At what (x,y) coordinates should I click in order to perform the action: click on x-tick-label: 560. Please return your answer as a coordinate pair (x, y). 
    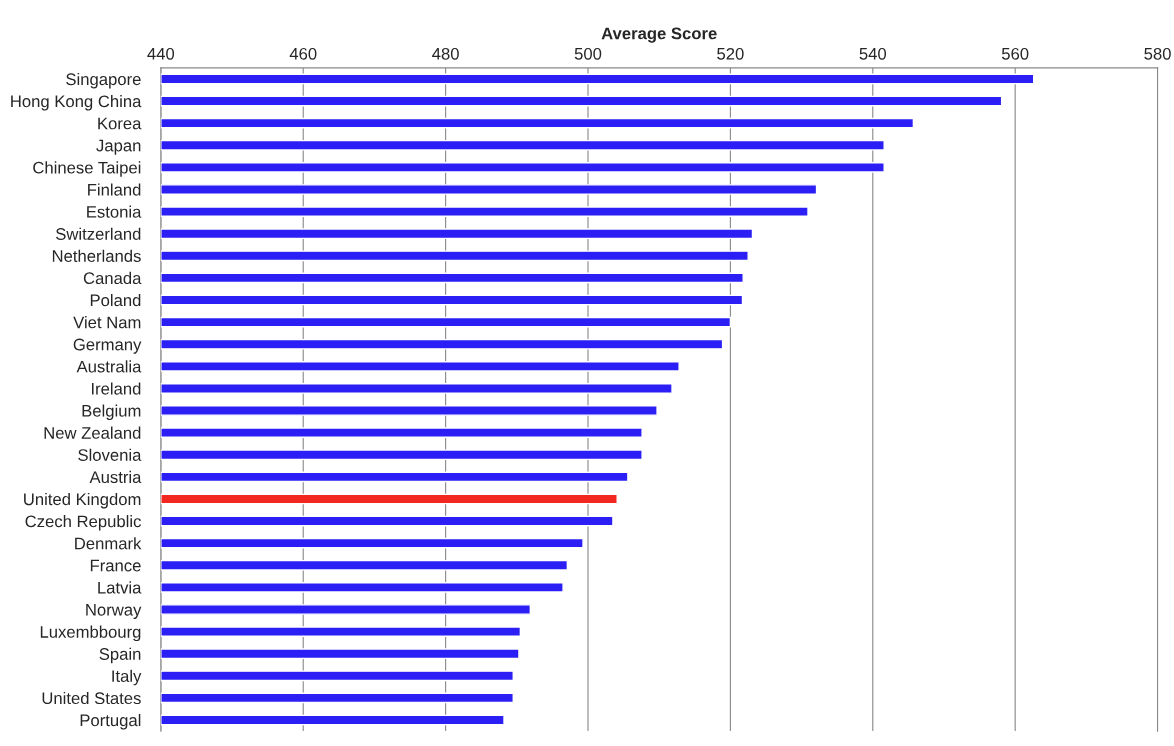
    Looking at the image, I should click on (1015, 53).